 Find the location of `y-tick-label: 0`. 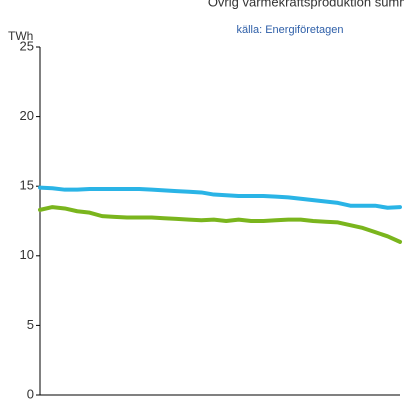

y-tick-label: 0 is located at coordinates (30, 393).